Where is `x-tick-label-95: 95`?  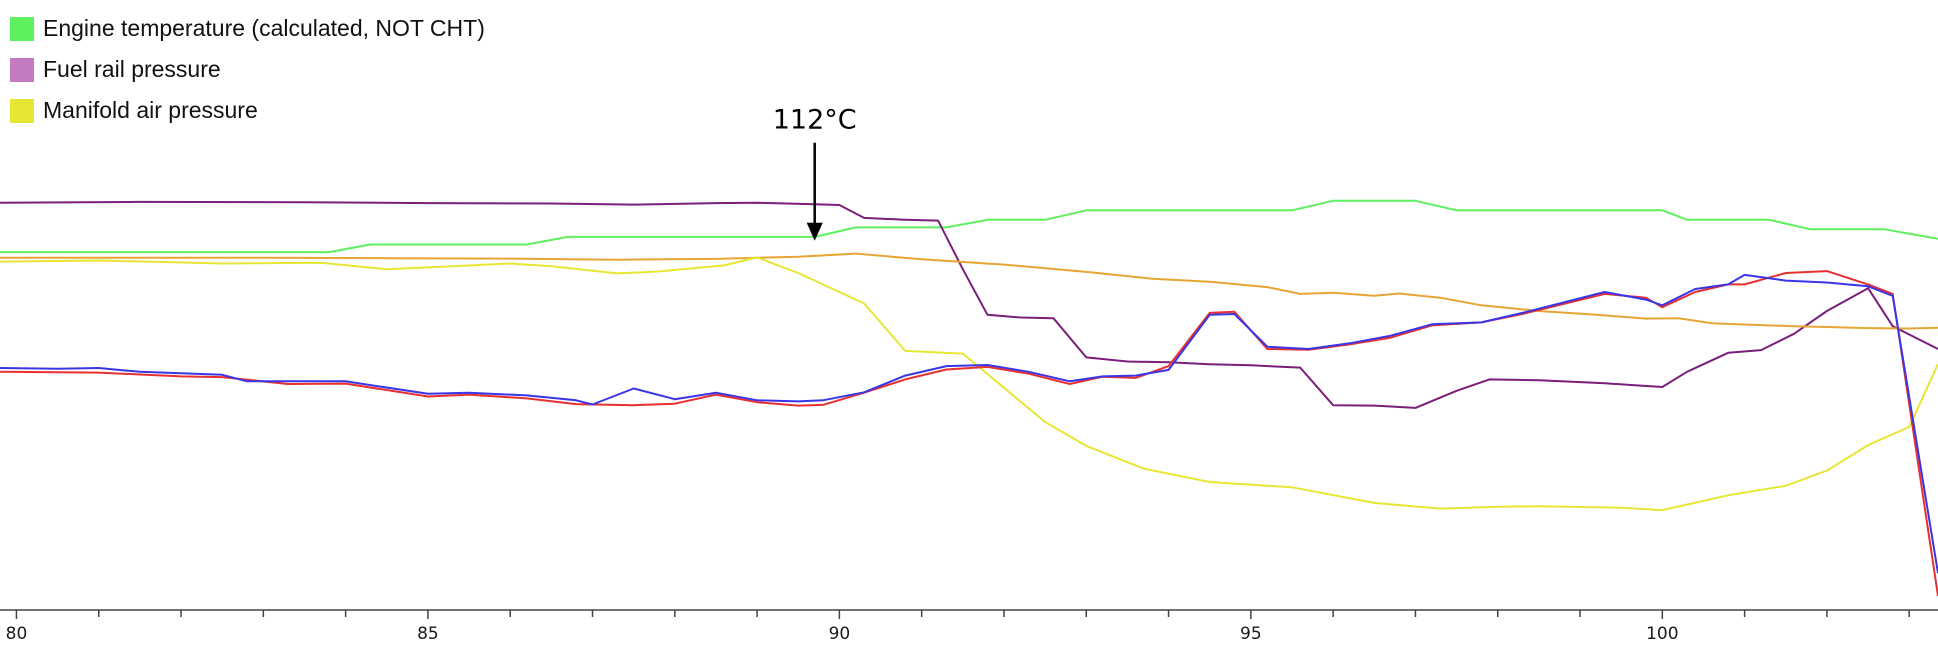 x-tick-label-95: 95 is located at coordinates (1251, 634).